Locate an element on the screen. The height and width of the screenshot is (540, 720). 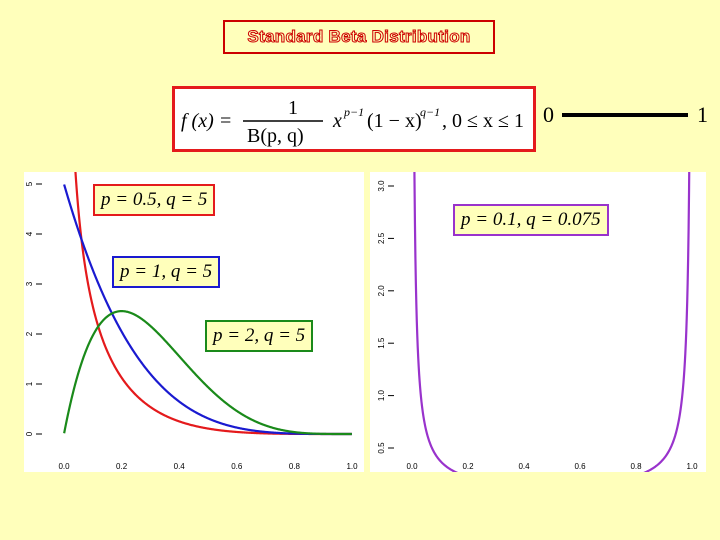
y-tick-label: 1.0 is located at coordinates (381, 395).